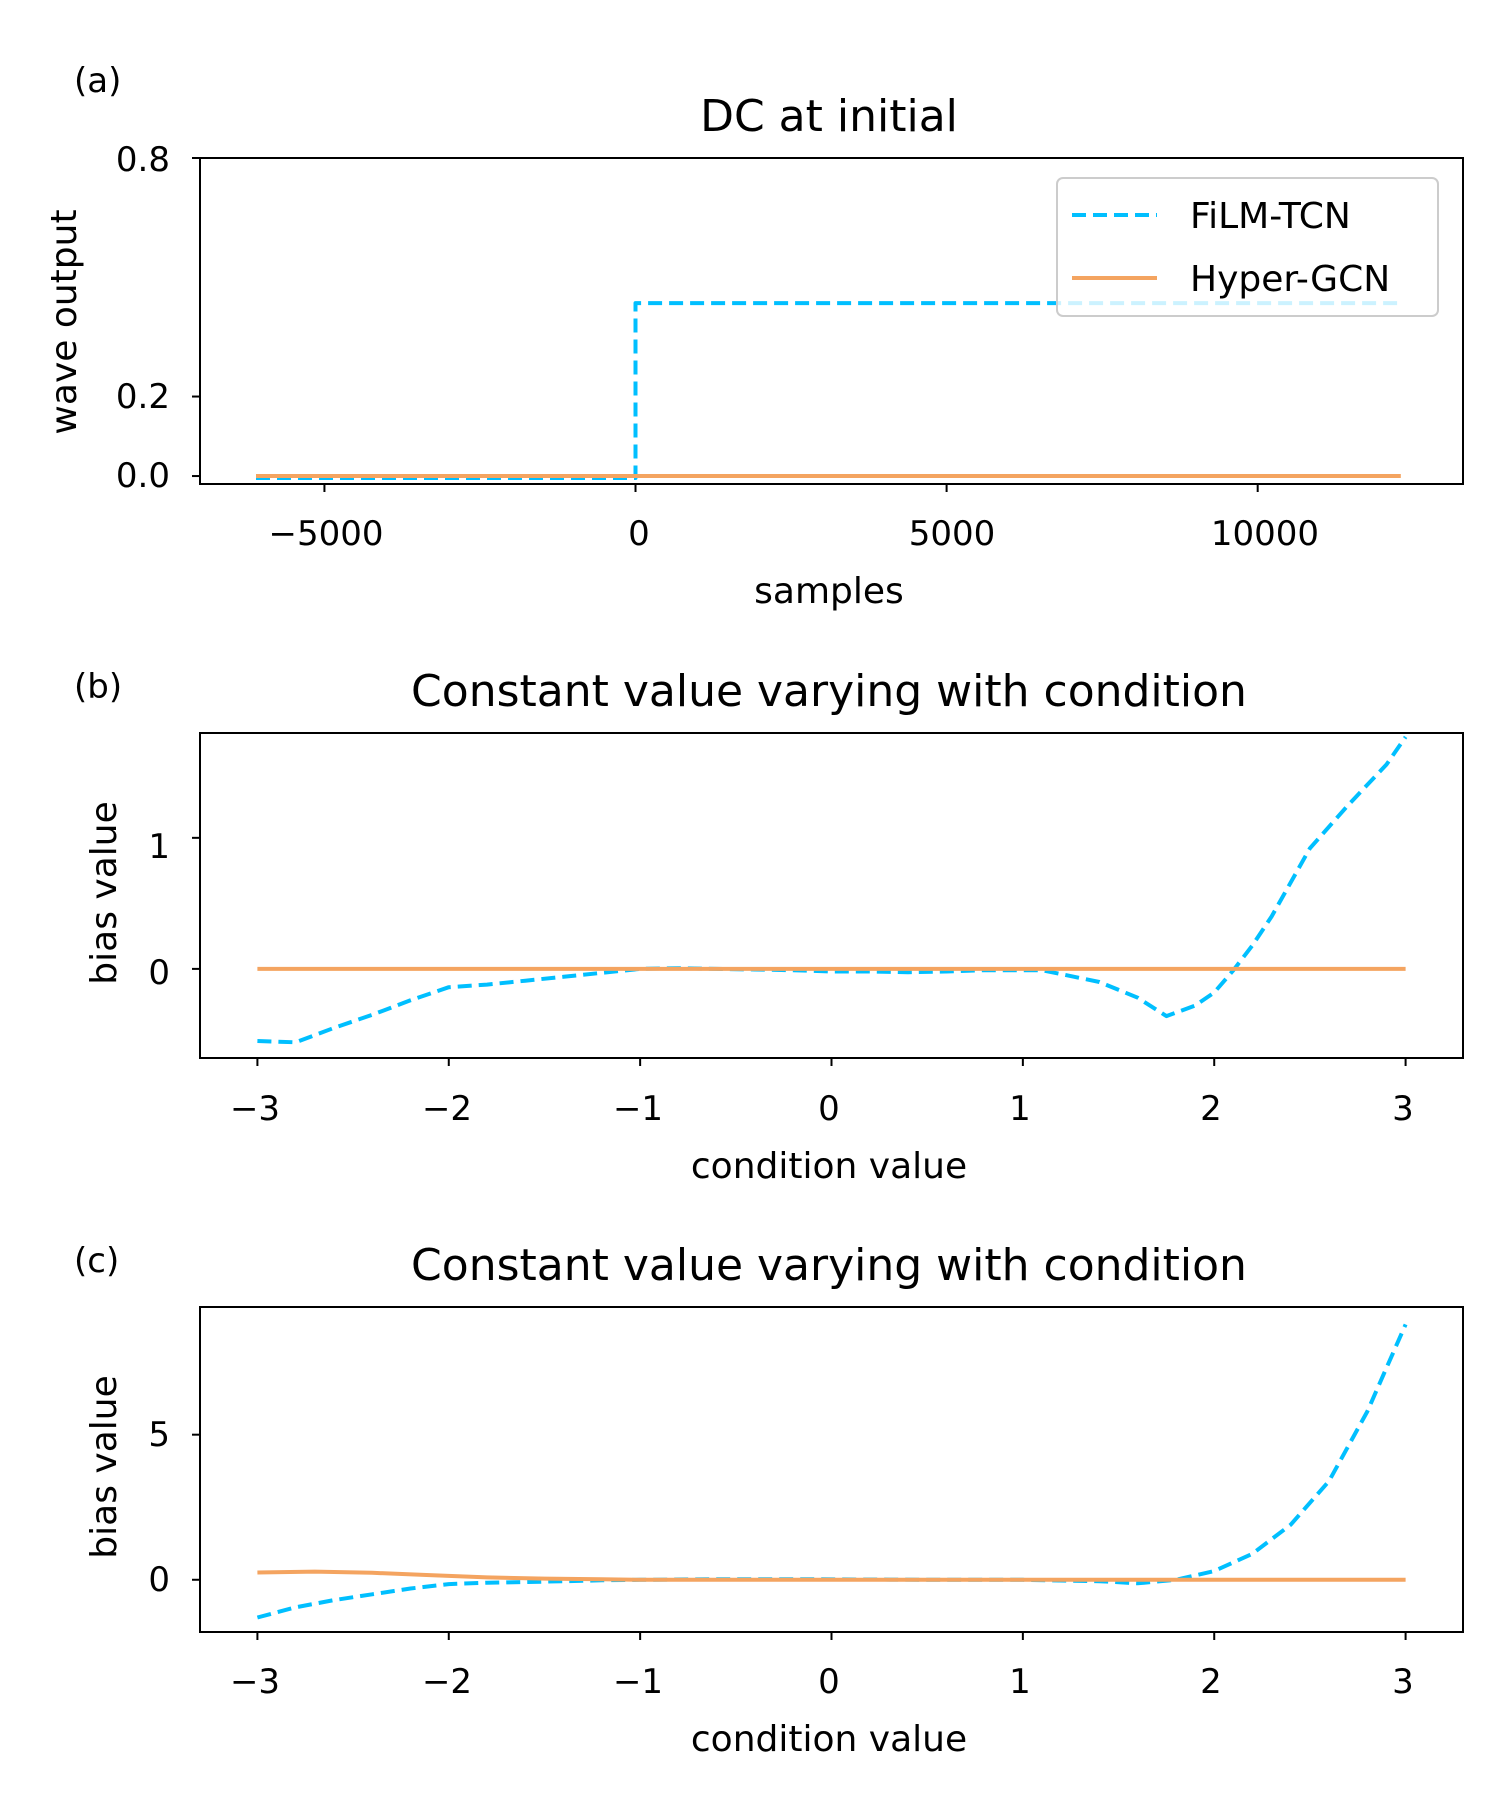 The width and height of the screenshot is (1500, 1800). Describe the element at coordinates (829, 1166) in the screenshot. I see `x-axis-label-b: condition value` at that location.